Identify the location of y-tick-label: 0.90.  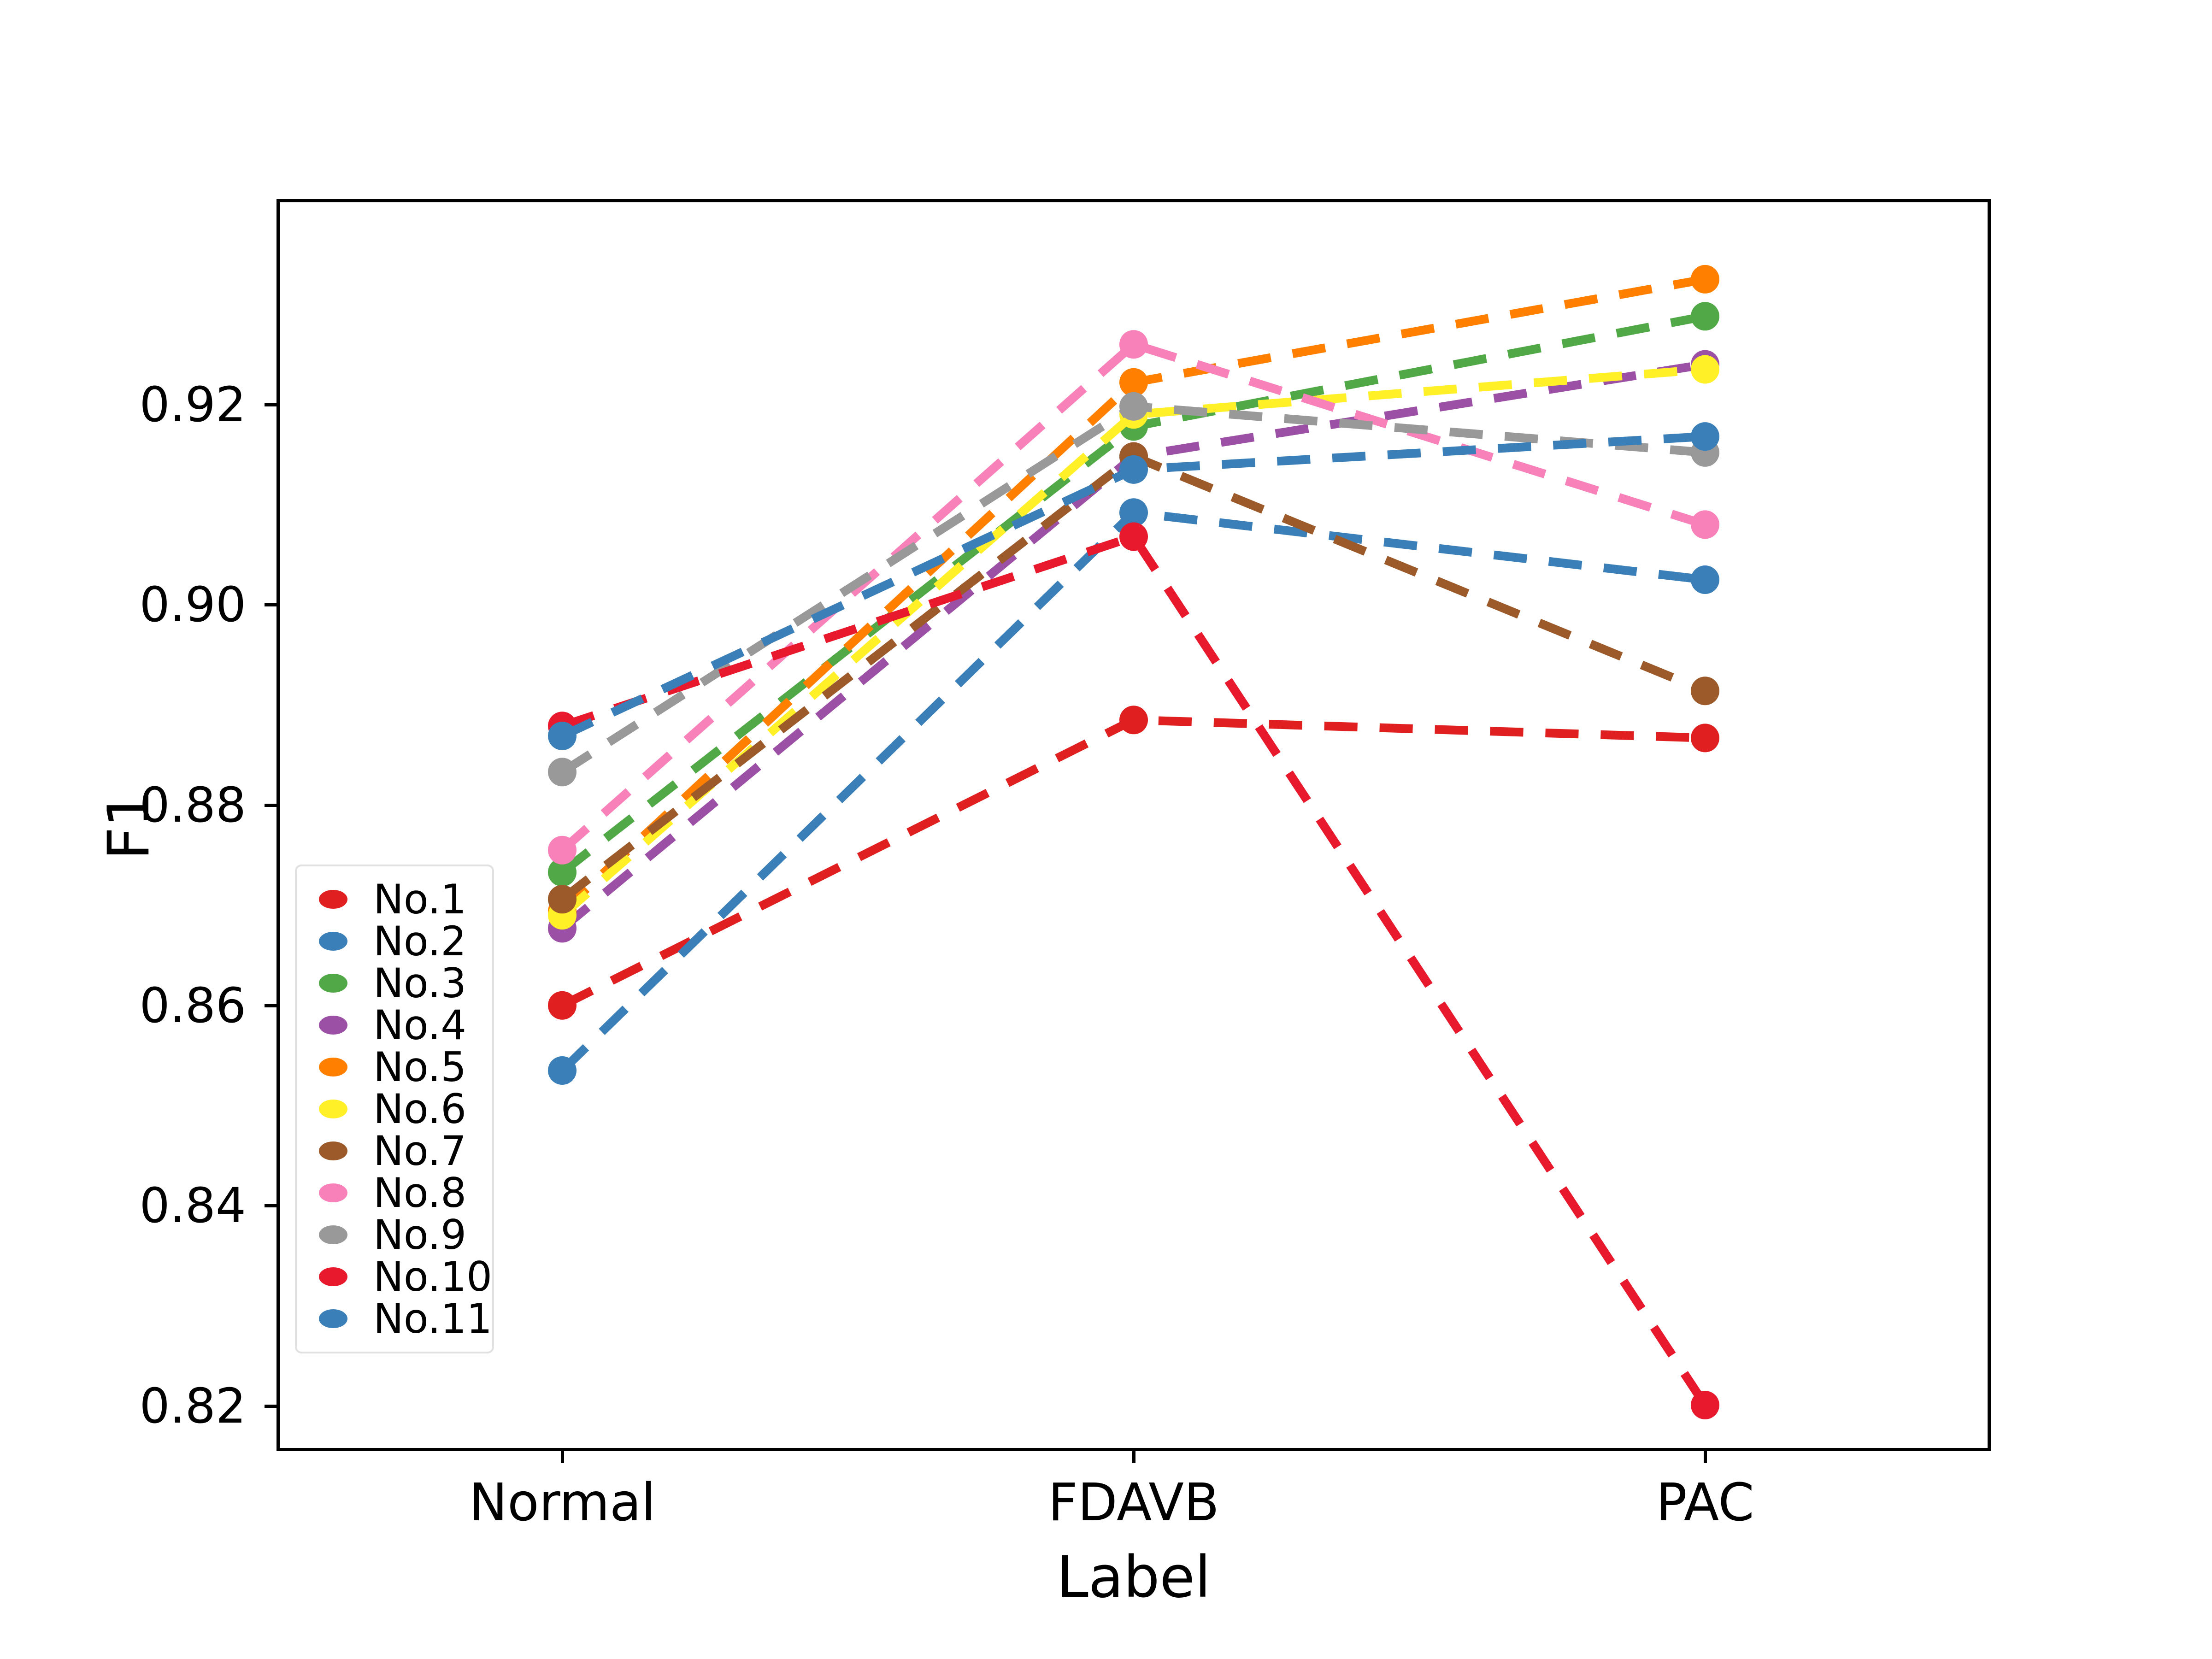
(192, 605).